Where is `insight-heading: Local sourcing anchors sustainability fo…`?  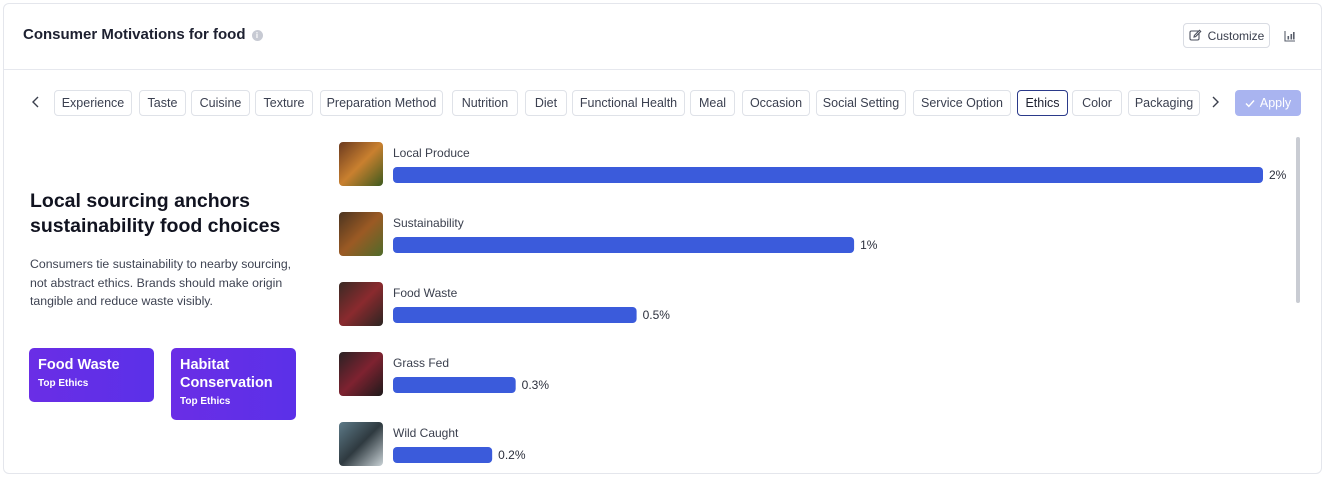 insight-heading: Local sourcing anchors sustainability fo… is located at coordinates (155, 213).